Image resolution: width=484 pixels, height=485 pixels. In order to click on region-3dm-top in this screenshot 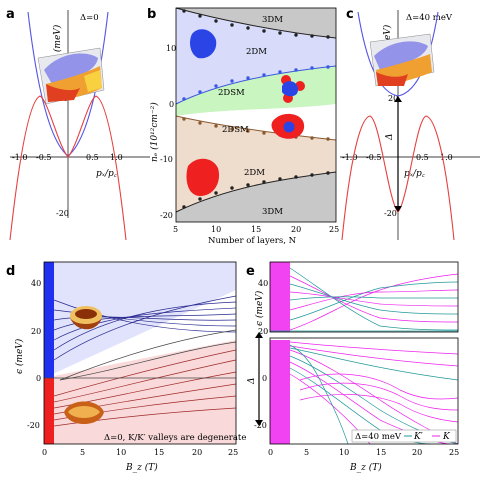, I will do `click(256, 23)`.